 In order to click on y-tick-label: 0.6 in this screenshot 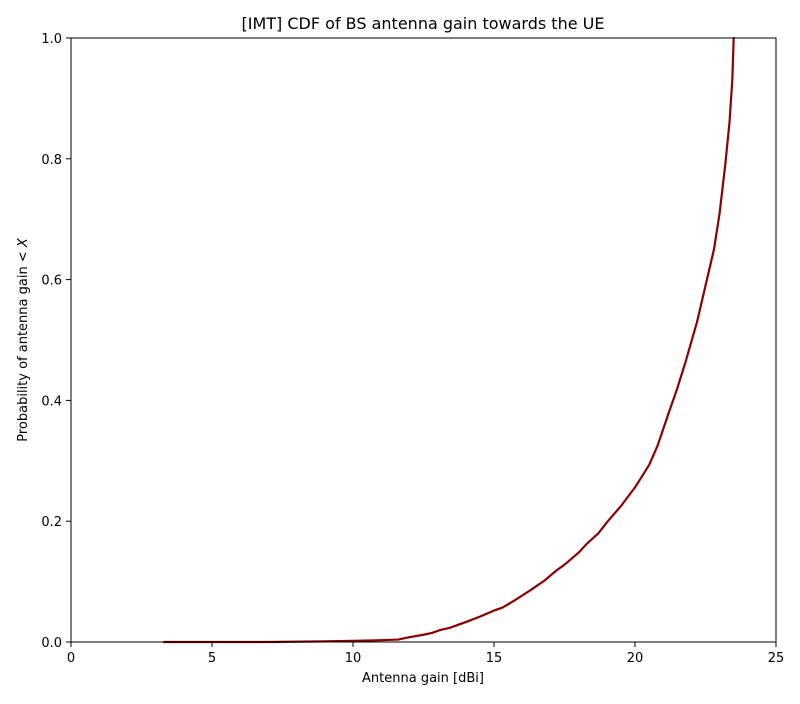, I will do `click(51, 281)`.